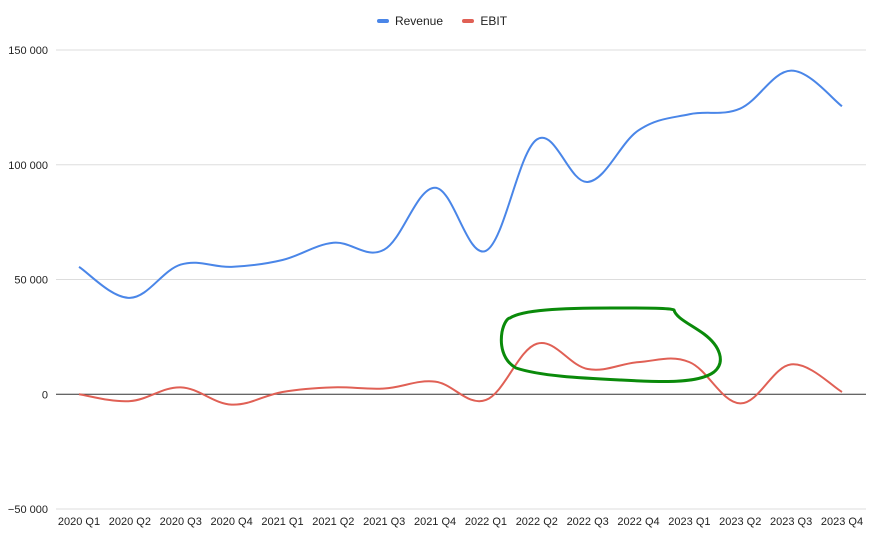 Image resolution: width=884 pixels, height=544 pixels. What do you see at coordinates (740, 522) in the screenshot?
I see `x-tick-label: 2023 Q2` at bounding box center [740, 522].